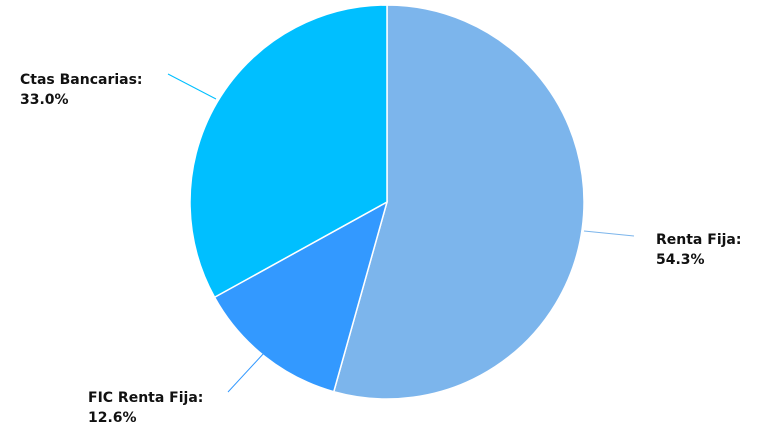 This screenshot has height=434, width=760. Describe the element at coordinates (44, 100) in the screenshot. I see `data-label-value: 33.0%` at that location.